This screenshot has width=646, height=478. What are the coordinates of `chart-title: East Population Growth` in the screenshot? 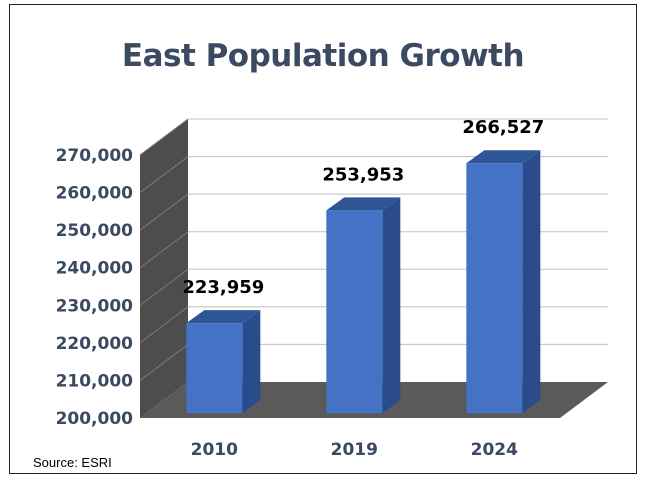 It's located at (323, 56).